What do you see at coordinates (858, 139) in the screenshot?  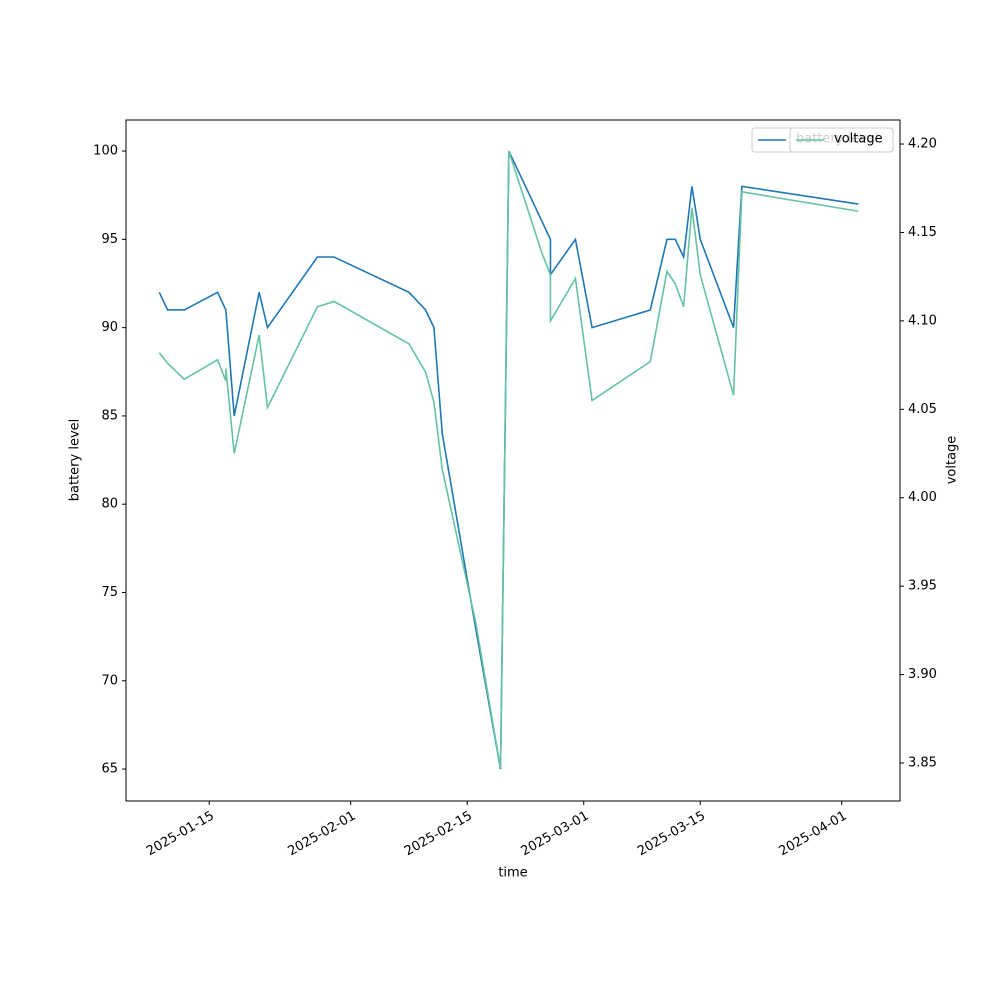 I see `legend-label: voltage` at bounding box center [858, 139].